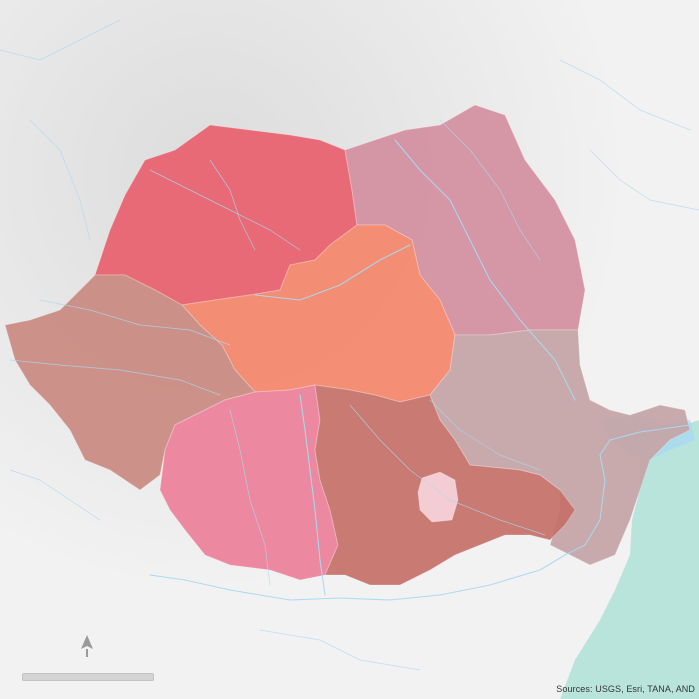  Describe the element at coordinates (312, 495) in the screenshot. I see `river-olt` at that location.